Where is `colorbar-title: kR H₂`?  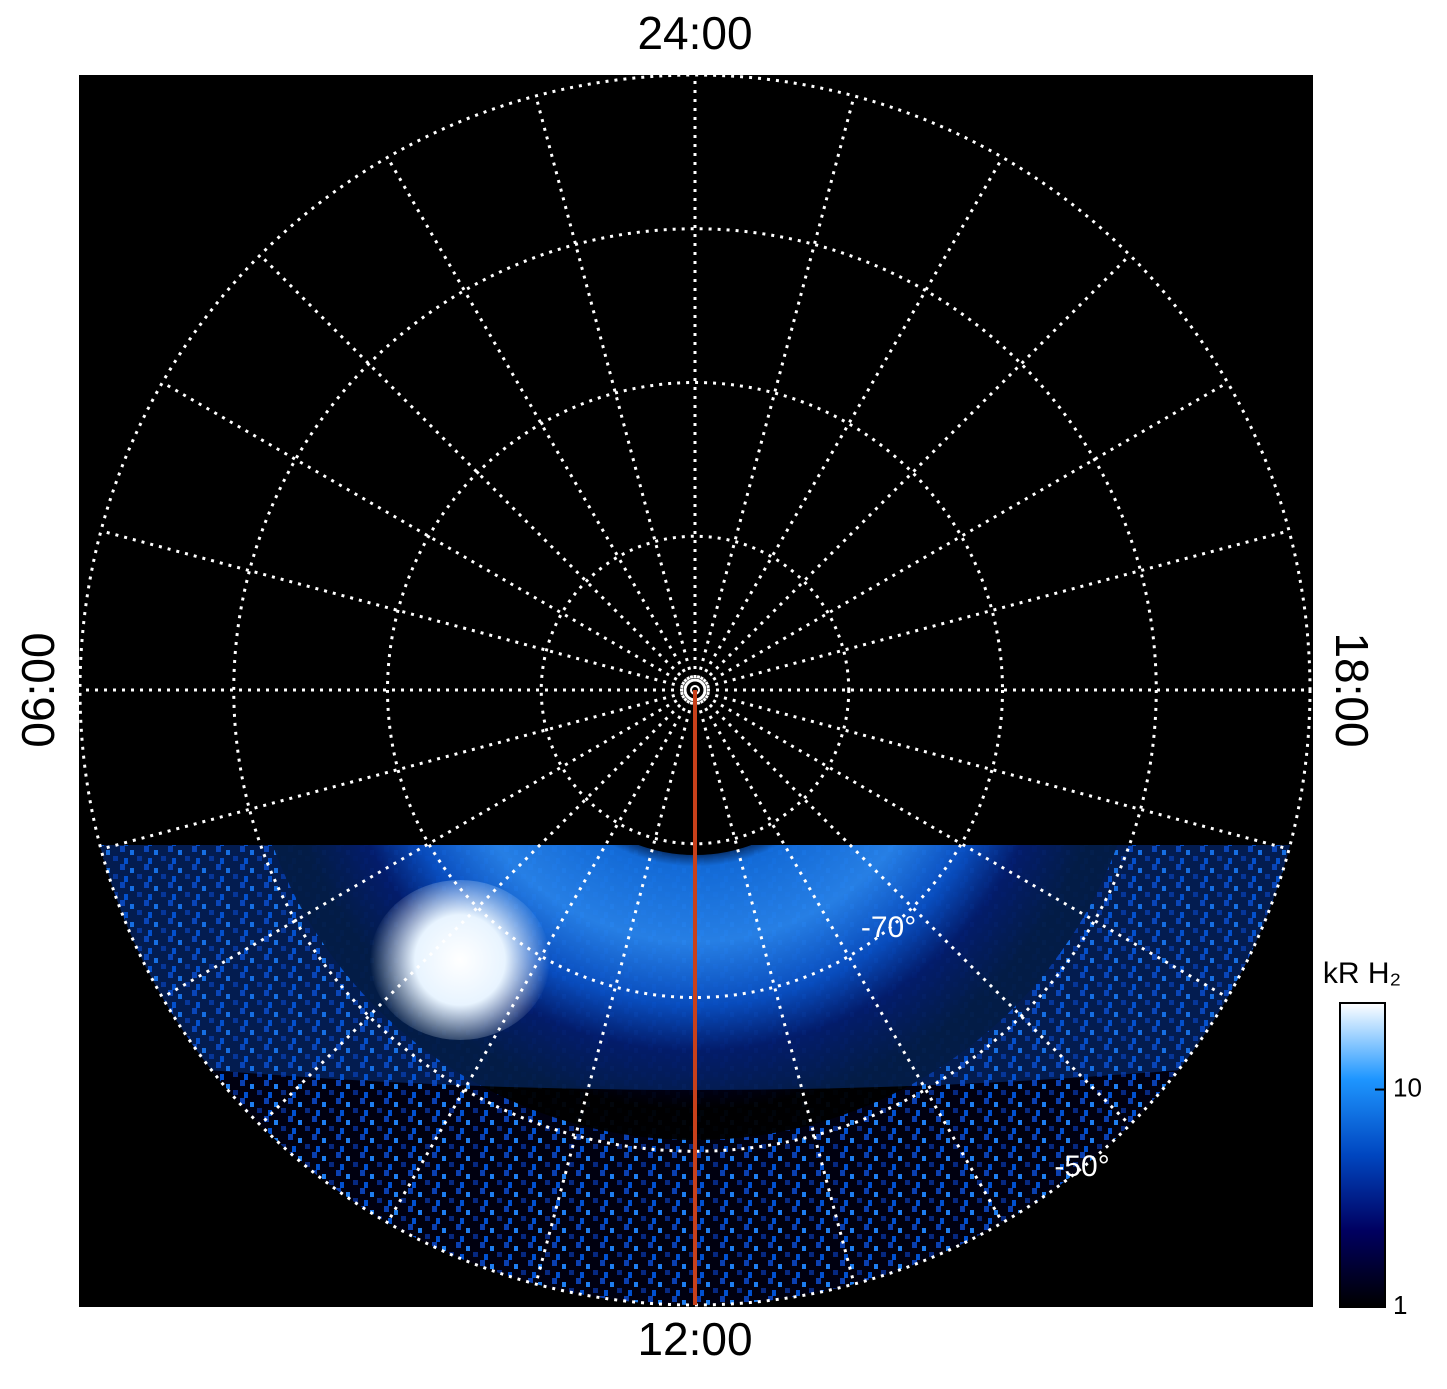 colorbar-title: kR H₂ is located at coordinates (1362, 973).